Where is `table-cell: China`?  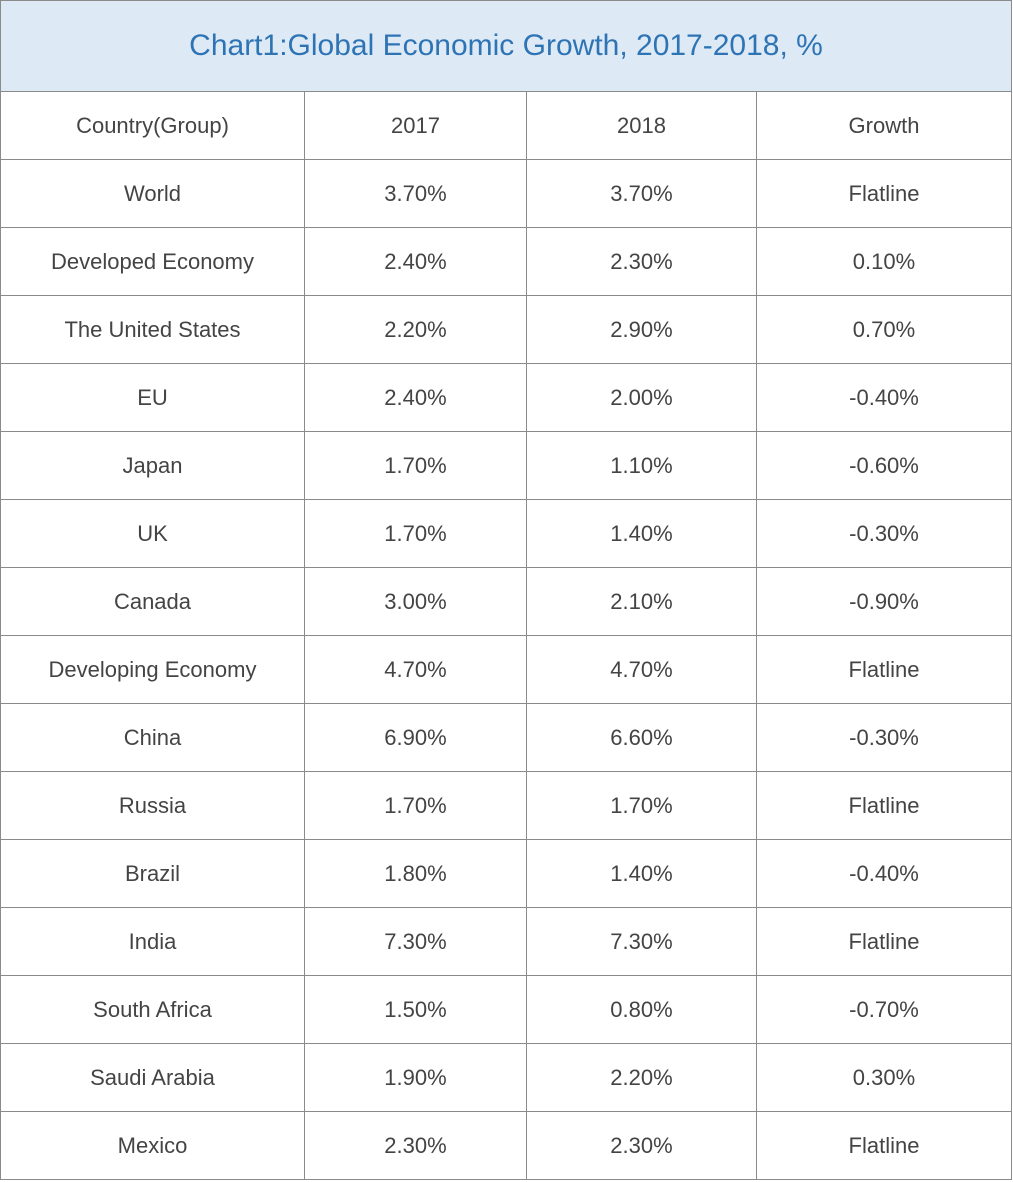 table-cell: China is located at coordinates (153, 738).